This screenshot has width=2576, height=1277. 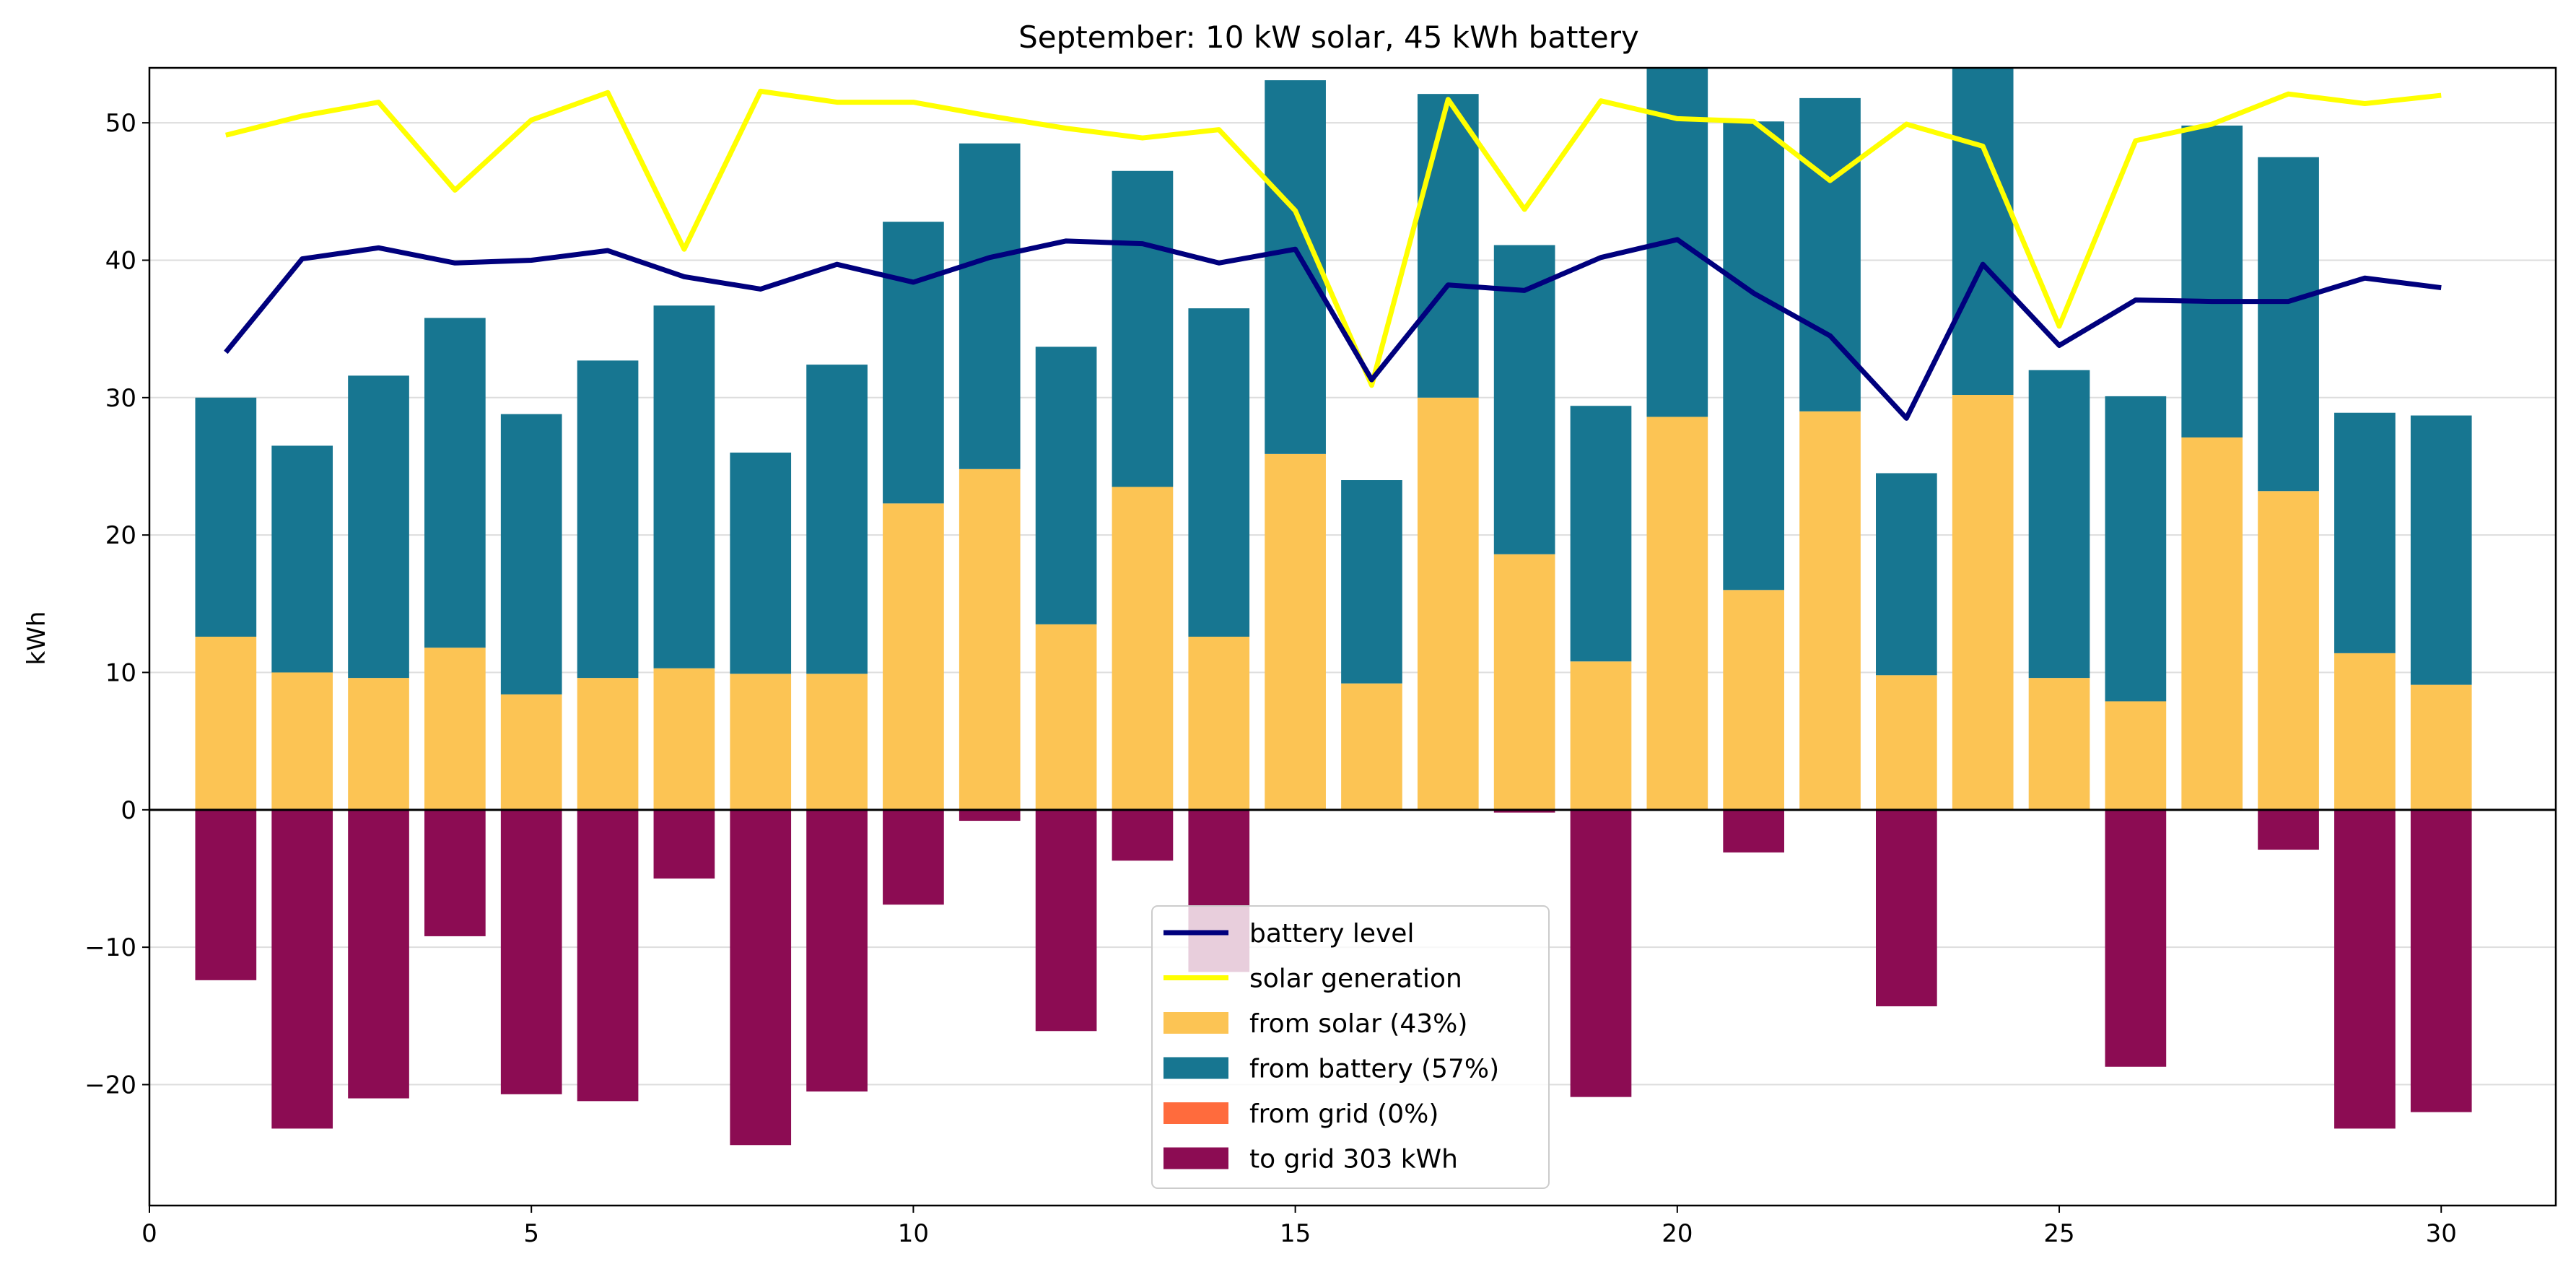 What do you see at coordinates (128, 810) in the screenshot?
I see `y-tick-label: 0` at bounding box center [128, 810].